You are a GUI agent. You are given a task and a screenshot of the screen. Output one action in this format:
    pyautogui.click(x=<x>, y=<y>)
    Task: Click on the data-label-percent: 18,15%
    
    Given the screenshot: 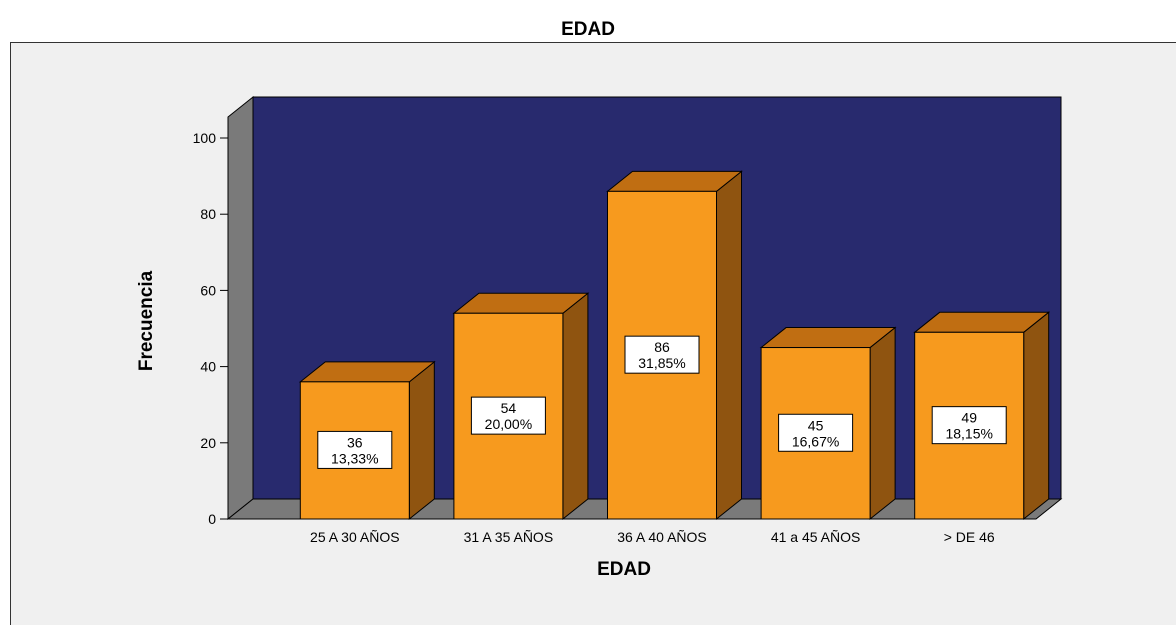 What is the action you would take?
    pyautogui.click(x=968, y=434)
    